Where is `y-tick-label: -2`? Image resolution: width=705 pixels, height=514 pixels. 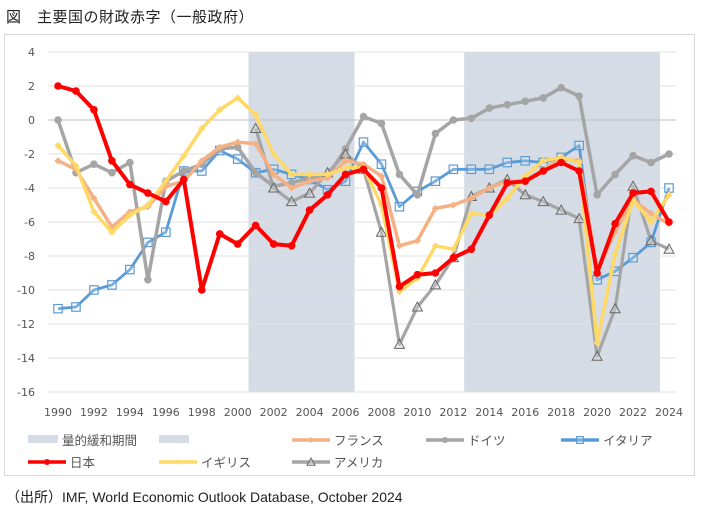 y-tick-label: -2 is located at coordinates (29, 154).